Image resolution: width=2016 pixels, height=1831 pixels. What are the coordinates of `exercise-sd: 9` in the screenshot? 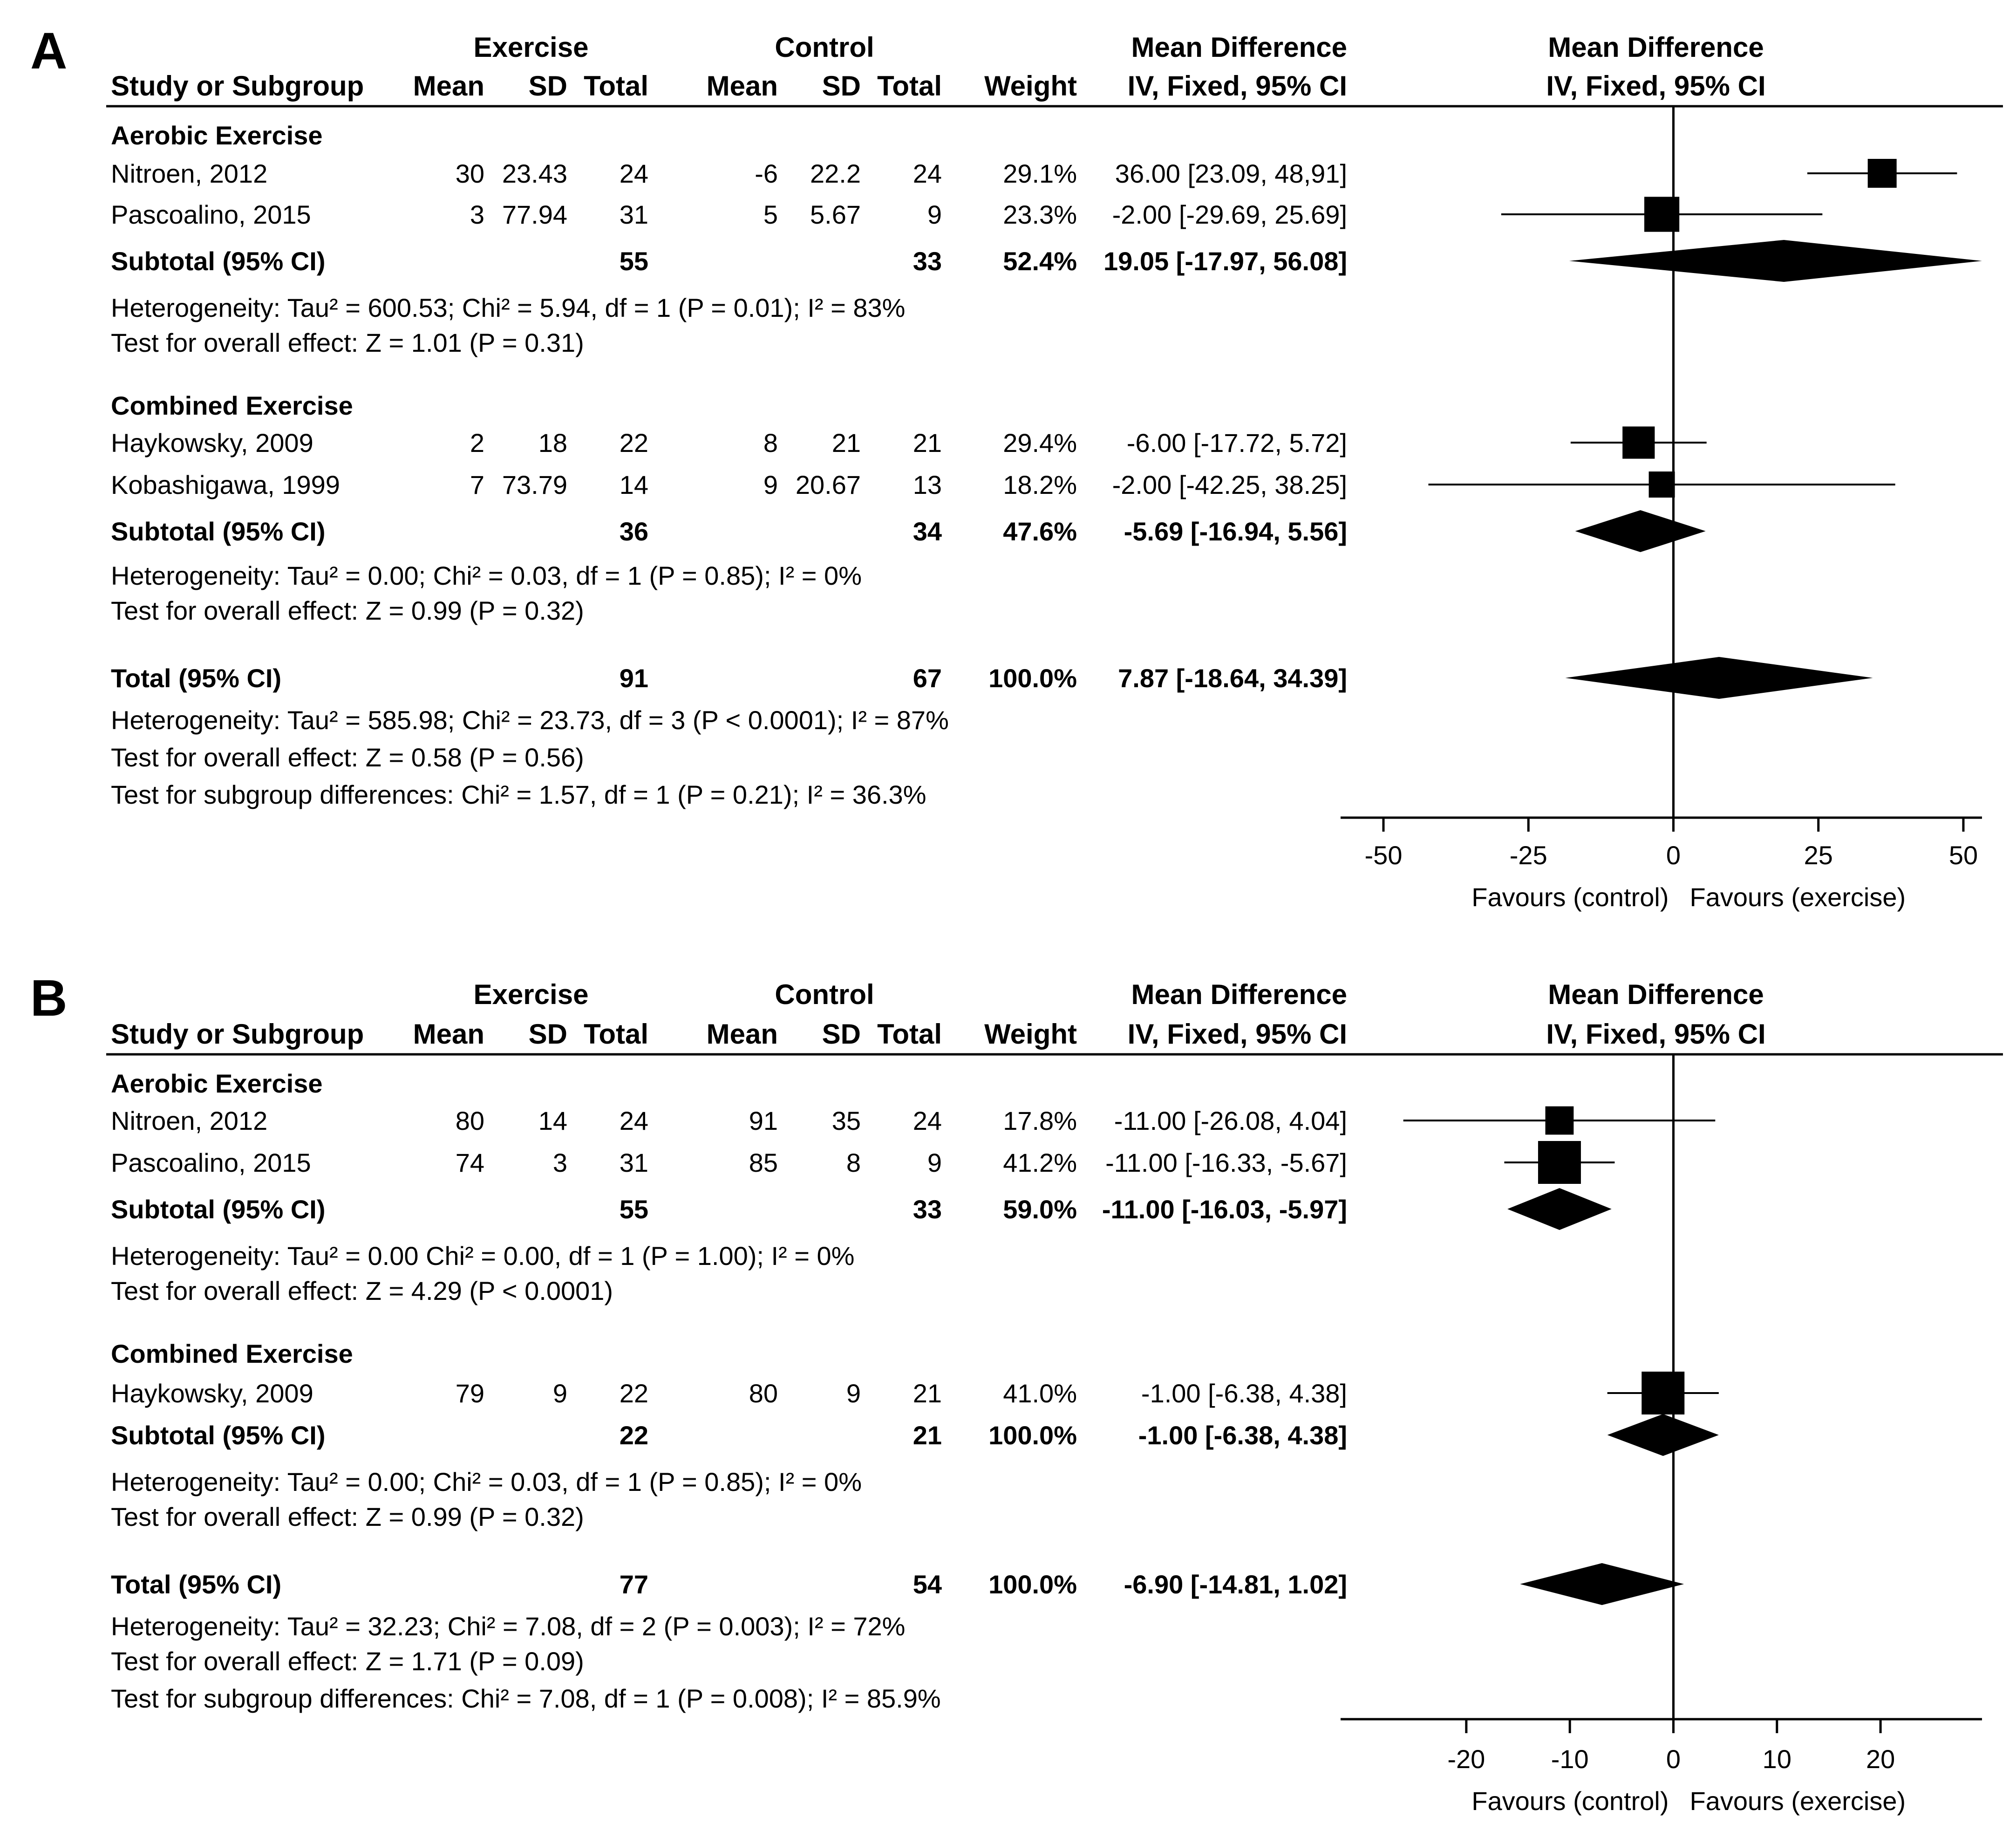 It's located at (560, 1393).